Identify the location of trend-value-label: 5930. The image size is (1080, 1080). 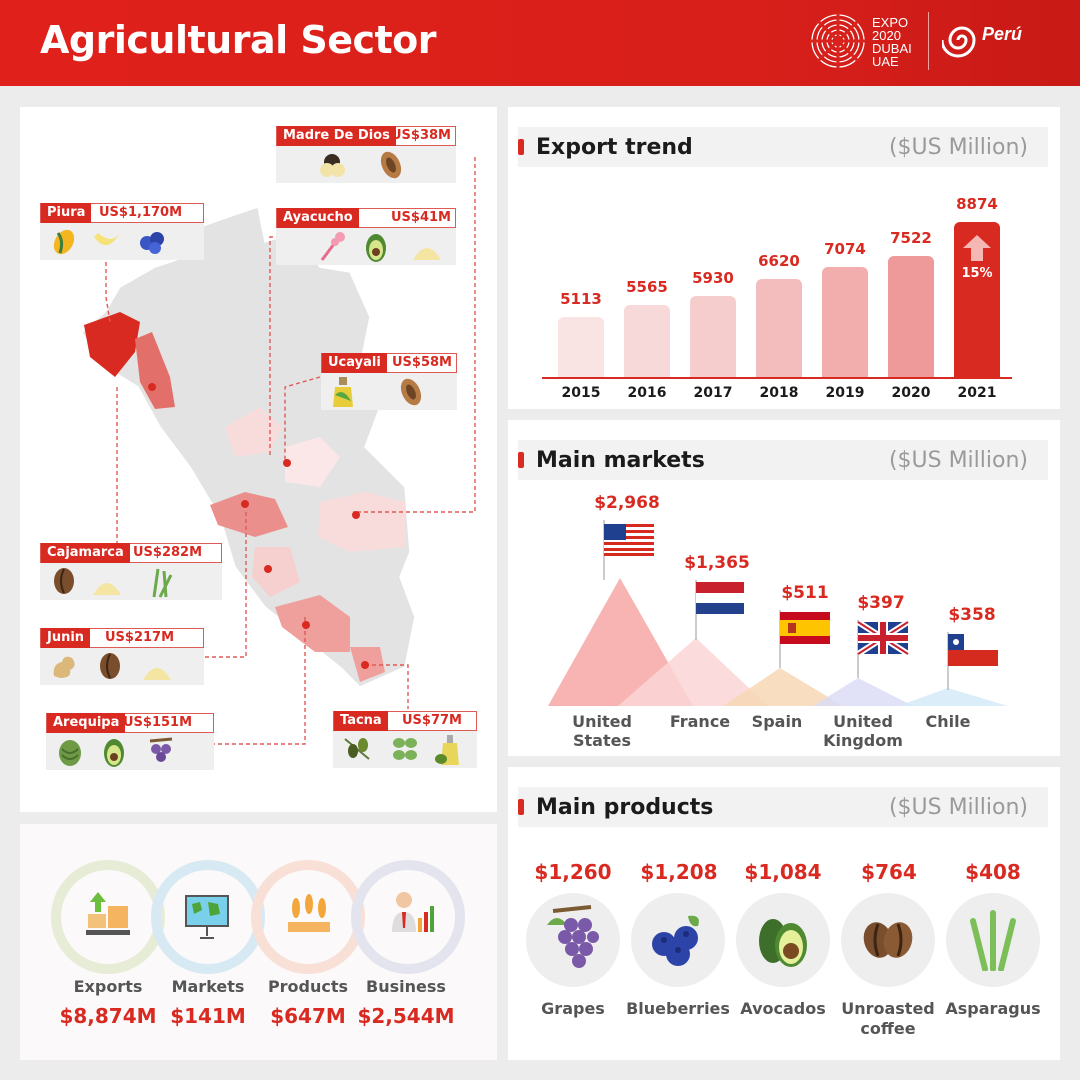
(713, 278).